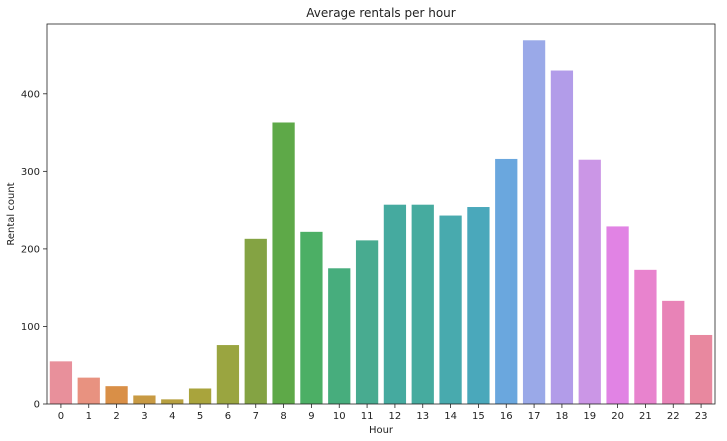 This screenshot has height=441, width=727. What do you see at coordinates (61, 416) in the screenshot?
I see `x-tick-label: 0` at bounding box center [61, 416].